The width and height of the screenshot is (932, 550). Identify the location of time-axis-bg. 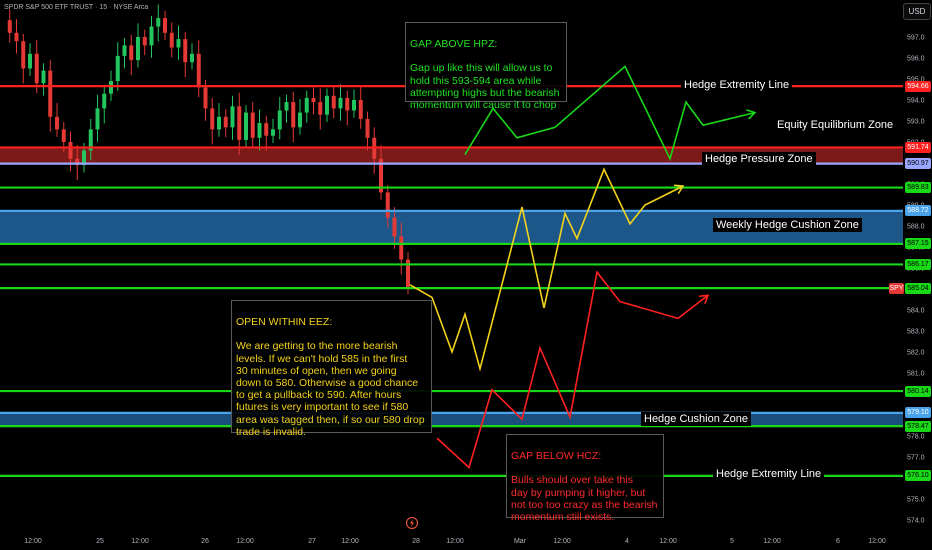
(466, 541).